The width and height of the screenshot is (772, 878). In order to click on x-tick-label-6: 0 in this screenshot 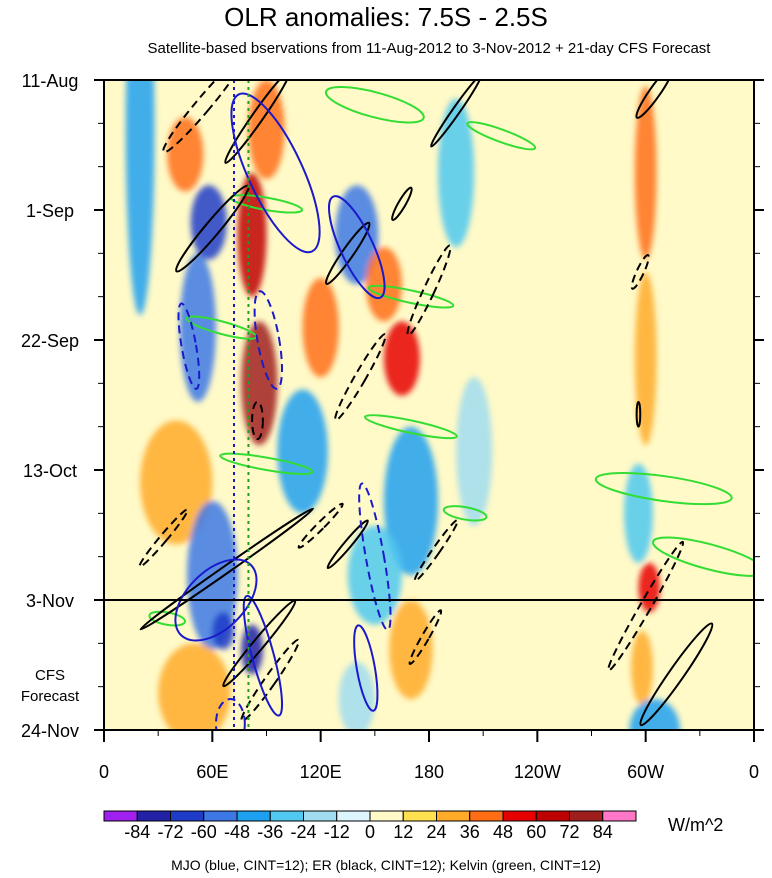, I will do `click(754, 772)`.